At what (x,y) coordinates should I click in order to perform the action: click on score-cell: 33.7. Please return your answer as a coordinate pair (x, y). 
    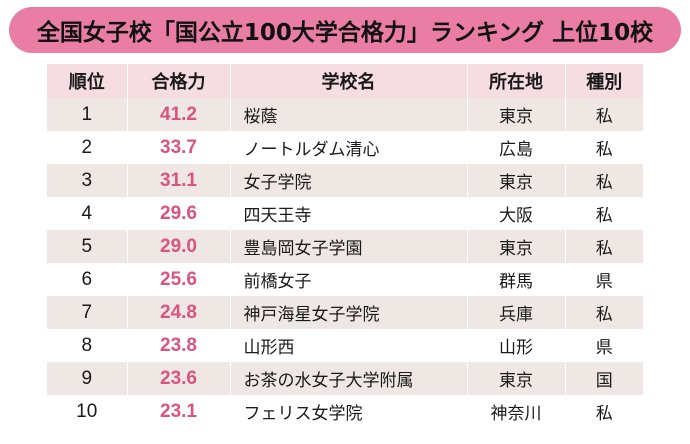
    Looking at the image, I should click on (178, 147).